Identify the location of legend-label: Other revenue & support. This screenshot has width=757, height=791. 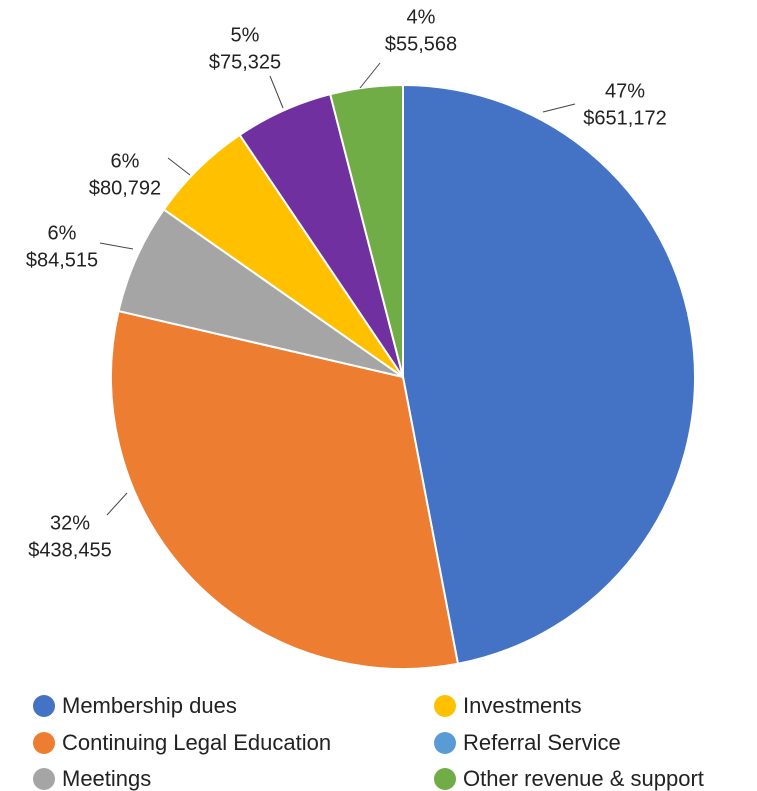
(583, 778).